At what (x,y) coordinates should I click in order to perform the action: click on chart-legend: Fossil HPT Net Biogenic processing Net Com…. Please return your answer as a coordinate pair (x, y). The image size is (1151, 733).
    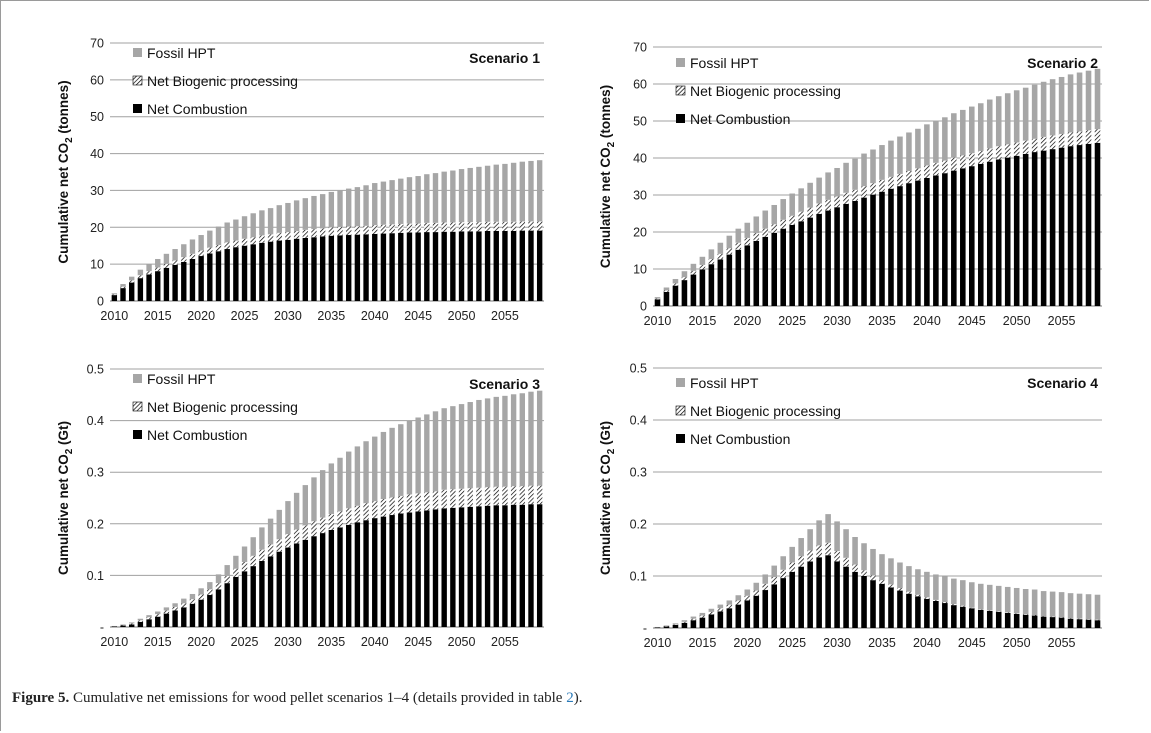
    Looking at the image, I should click on (758, 411).